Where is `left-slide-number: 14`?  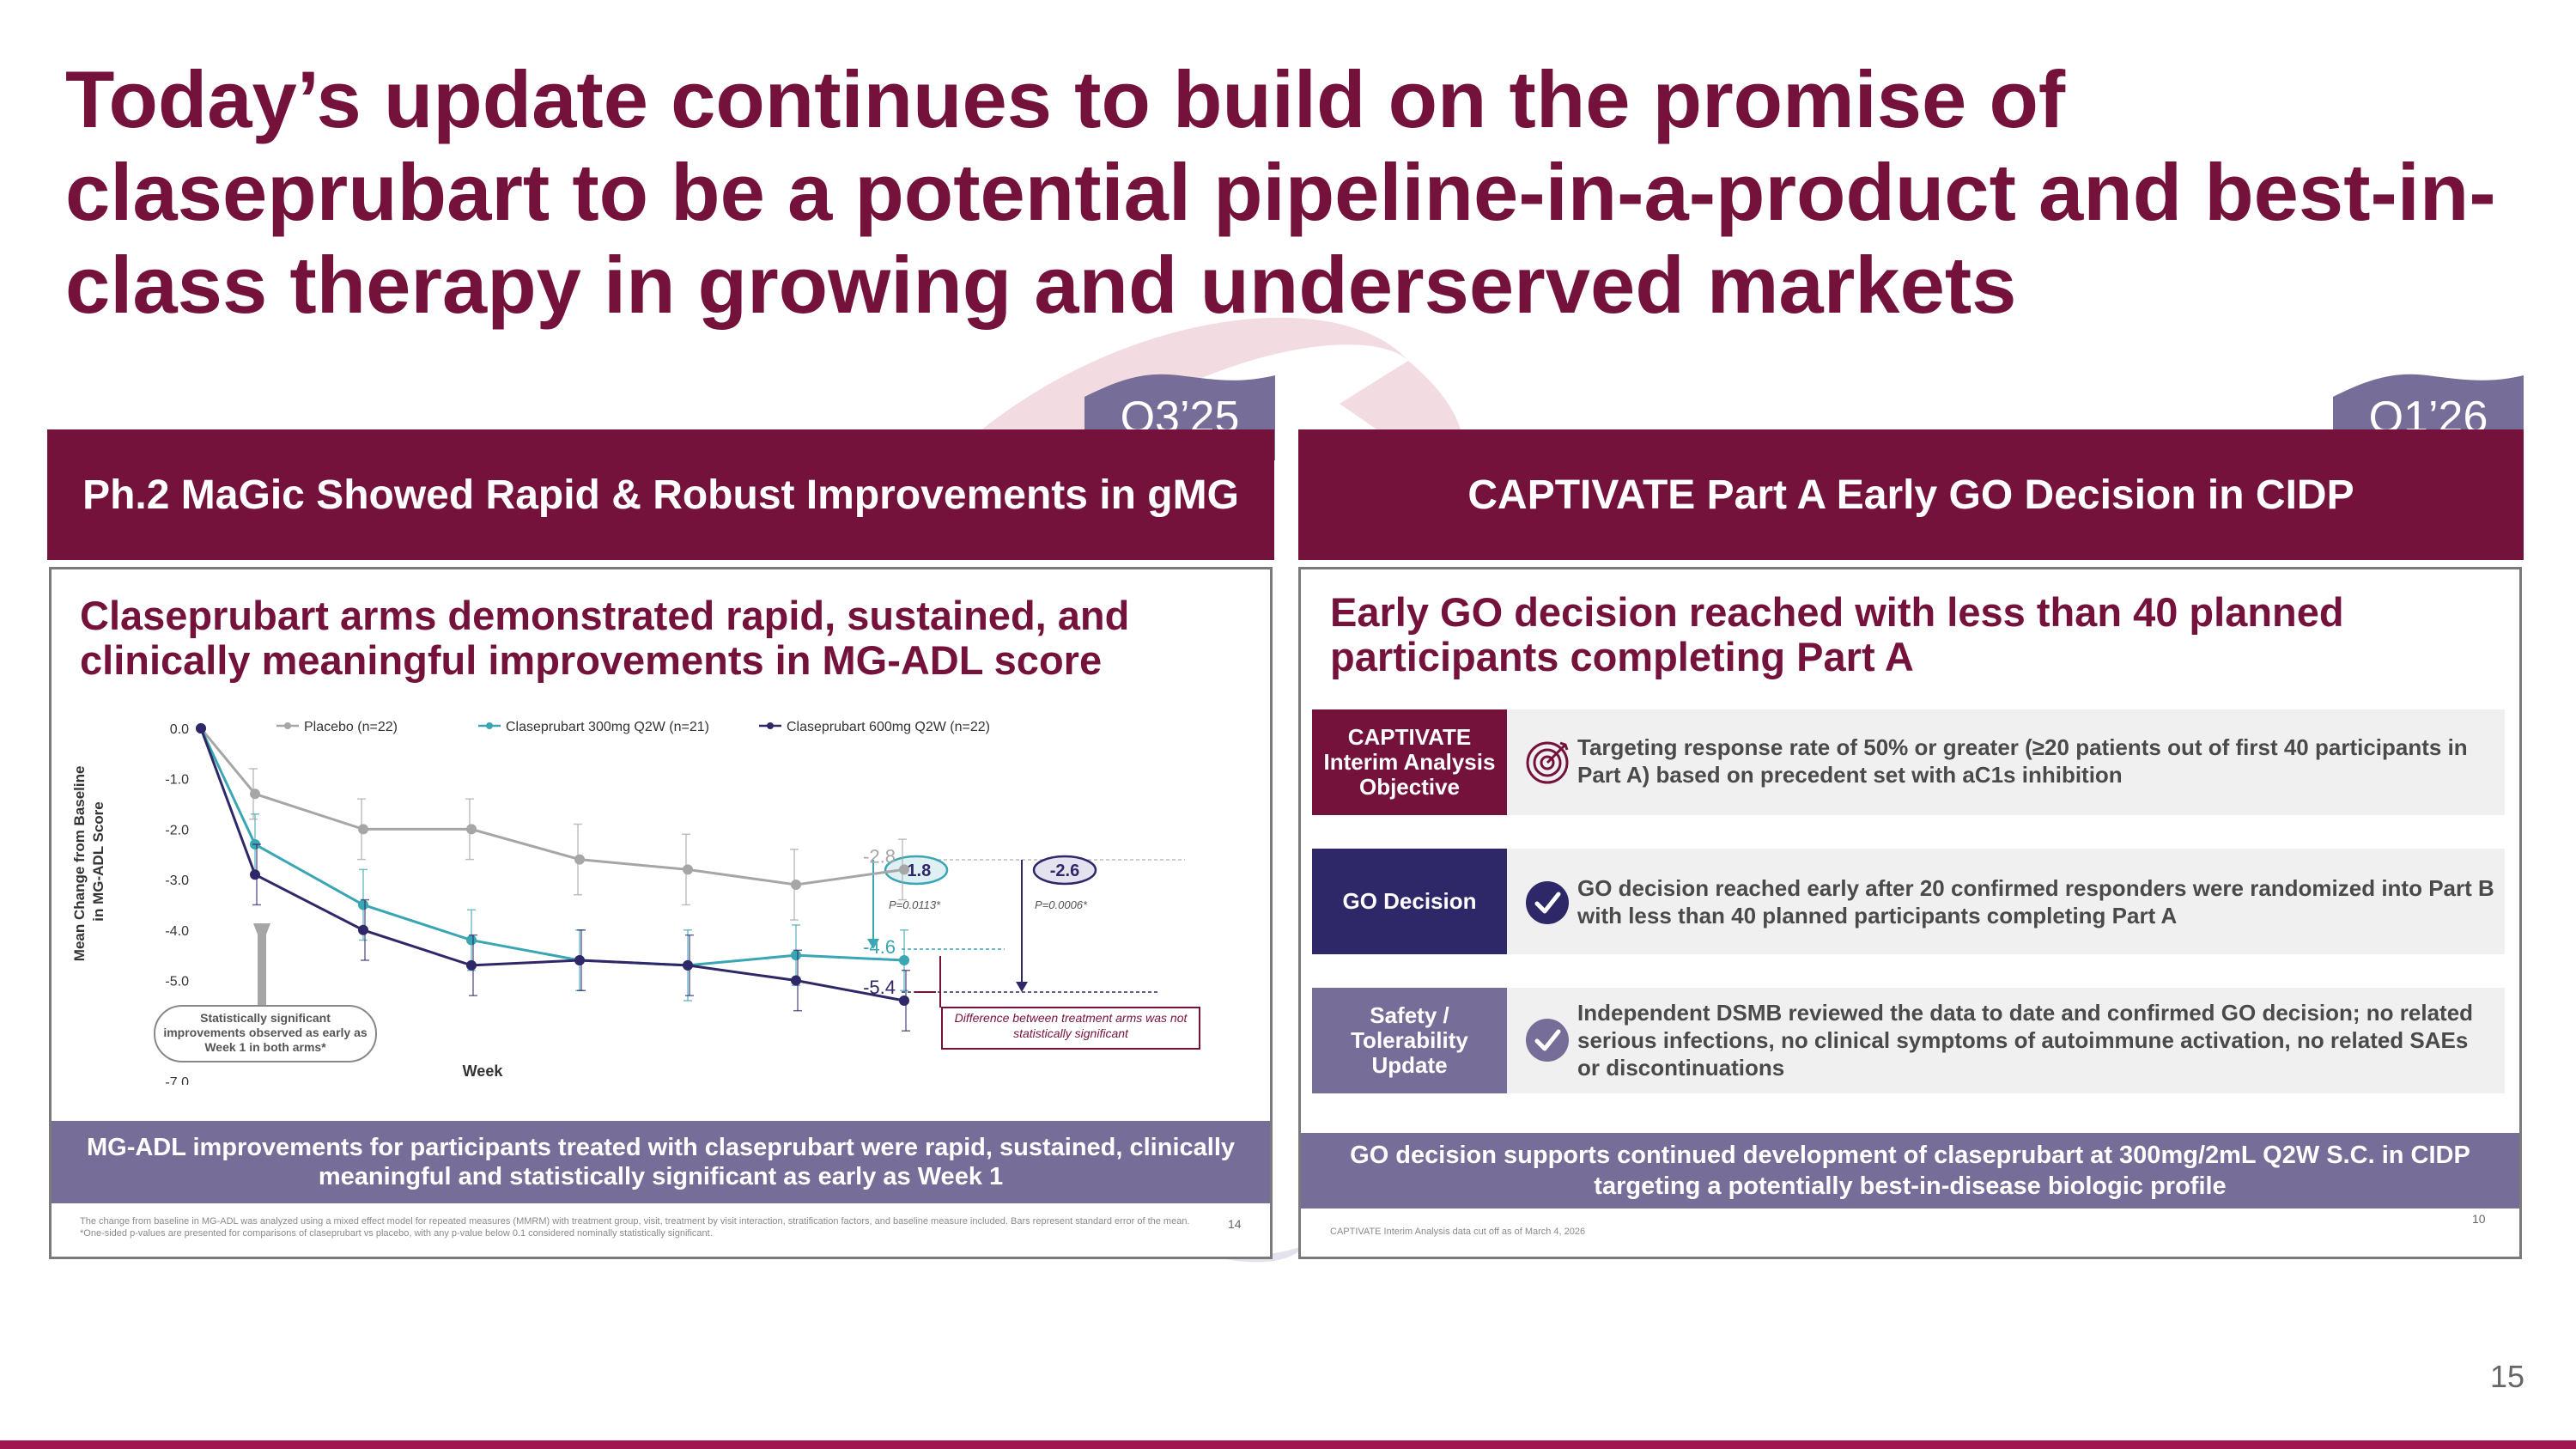
left-slide-number: 14 is located at coordinates (1235, 1224).